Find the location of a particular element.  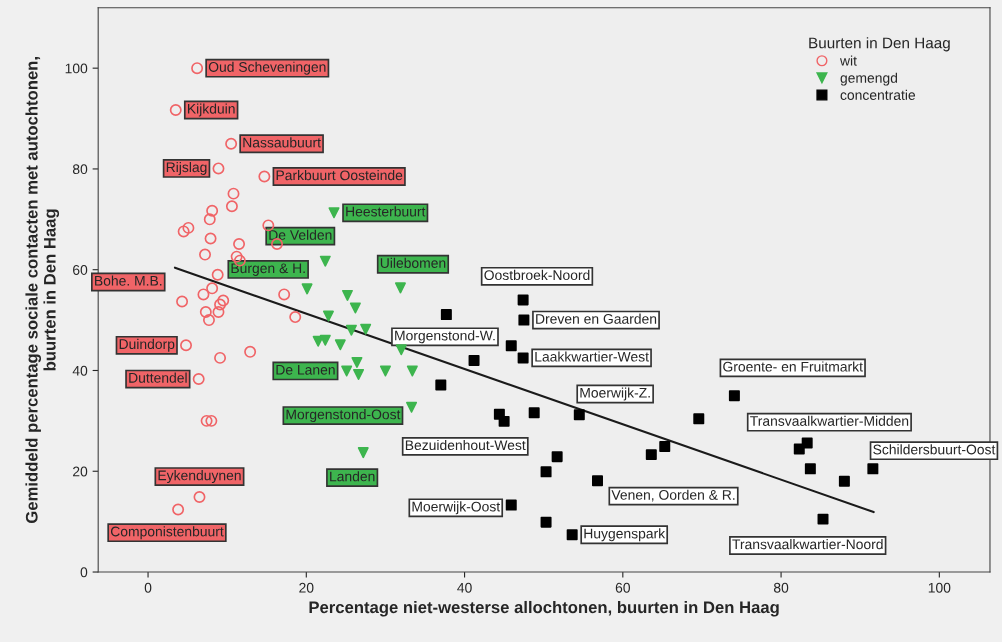

legend-title: Buurten in Den Haag is located at coordinates (879, 44).